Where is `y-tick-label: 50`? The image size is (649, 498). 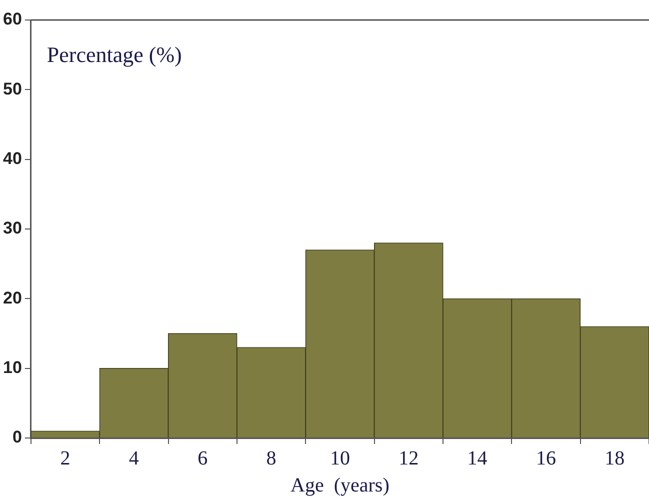 y-tick-label: 50 is located at coordinates (12, 88).